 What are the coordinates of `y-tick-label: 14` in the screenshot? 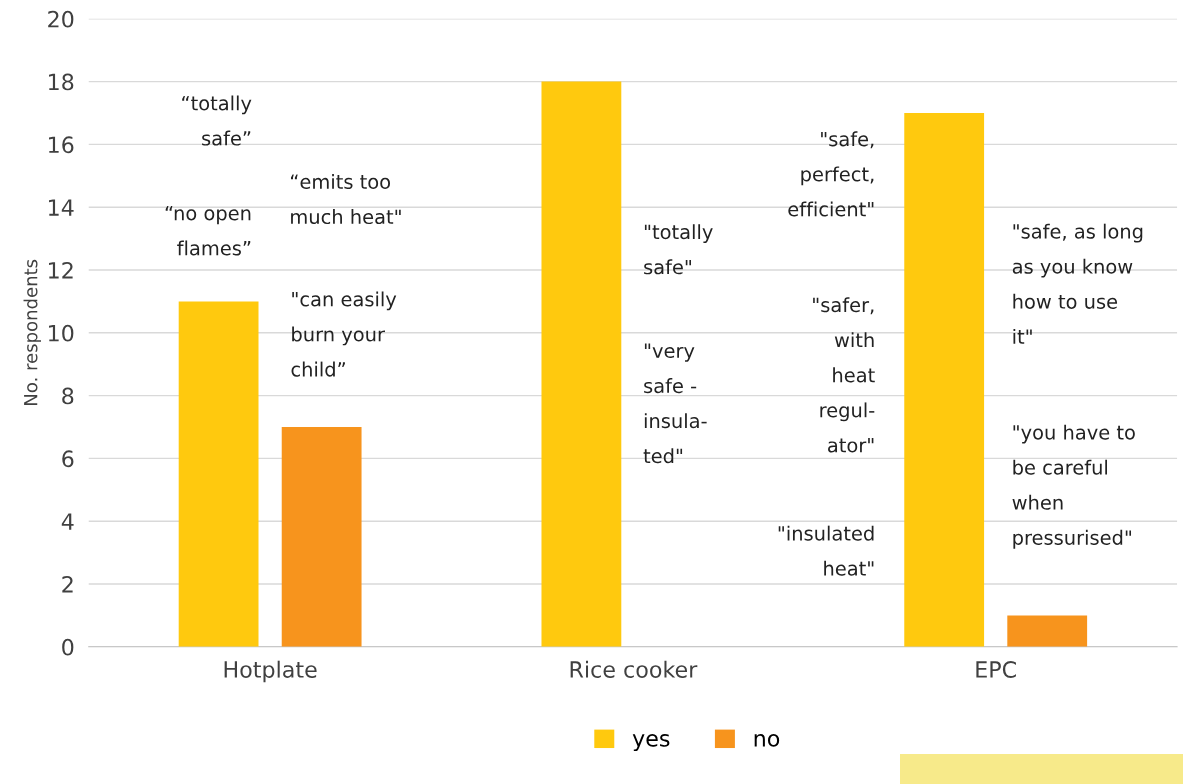 It's located at (61, 207).